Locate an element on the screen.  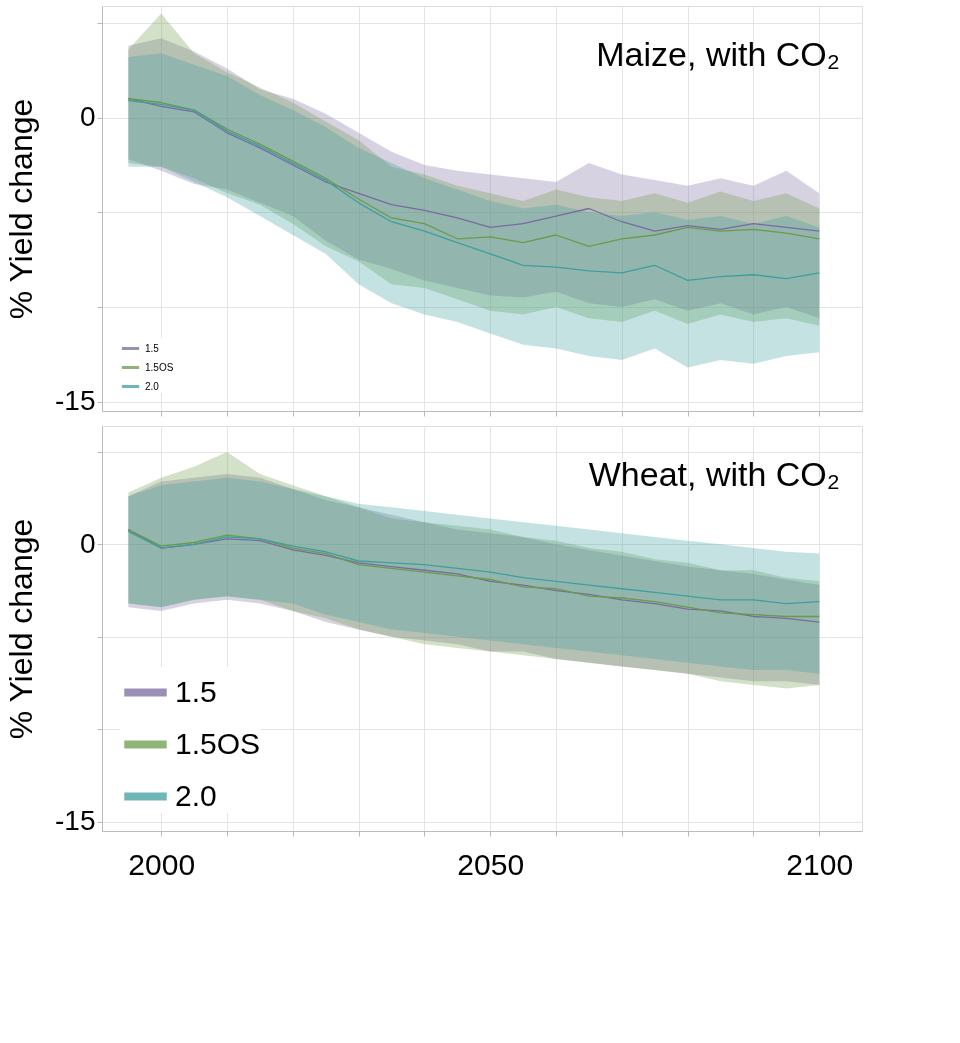
x-tick-label: 2100 is located at coordinates (820, 864).